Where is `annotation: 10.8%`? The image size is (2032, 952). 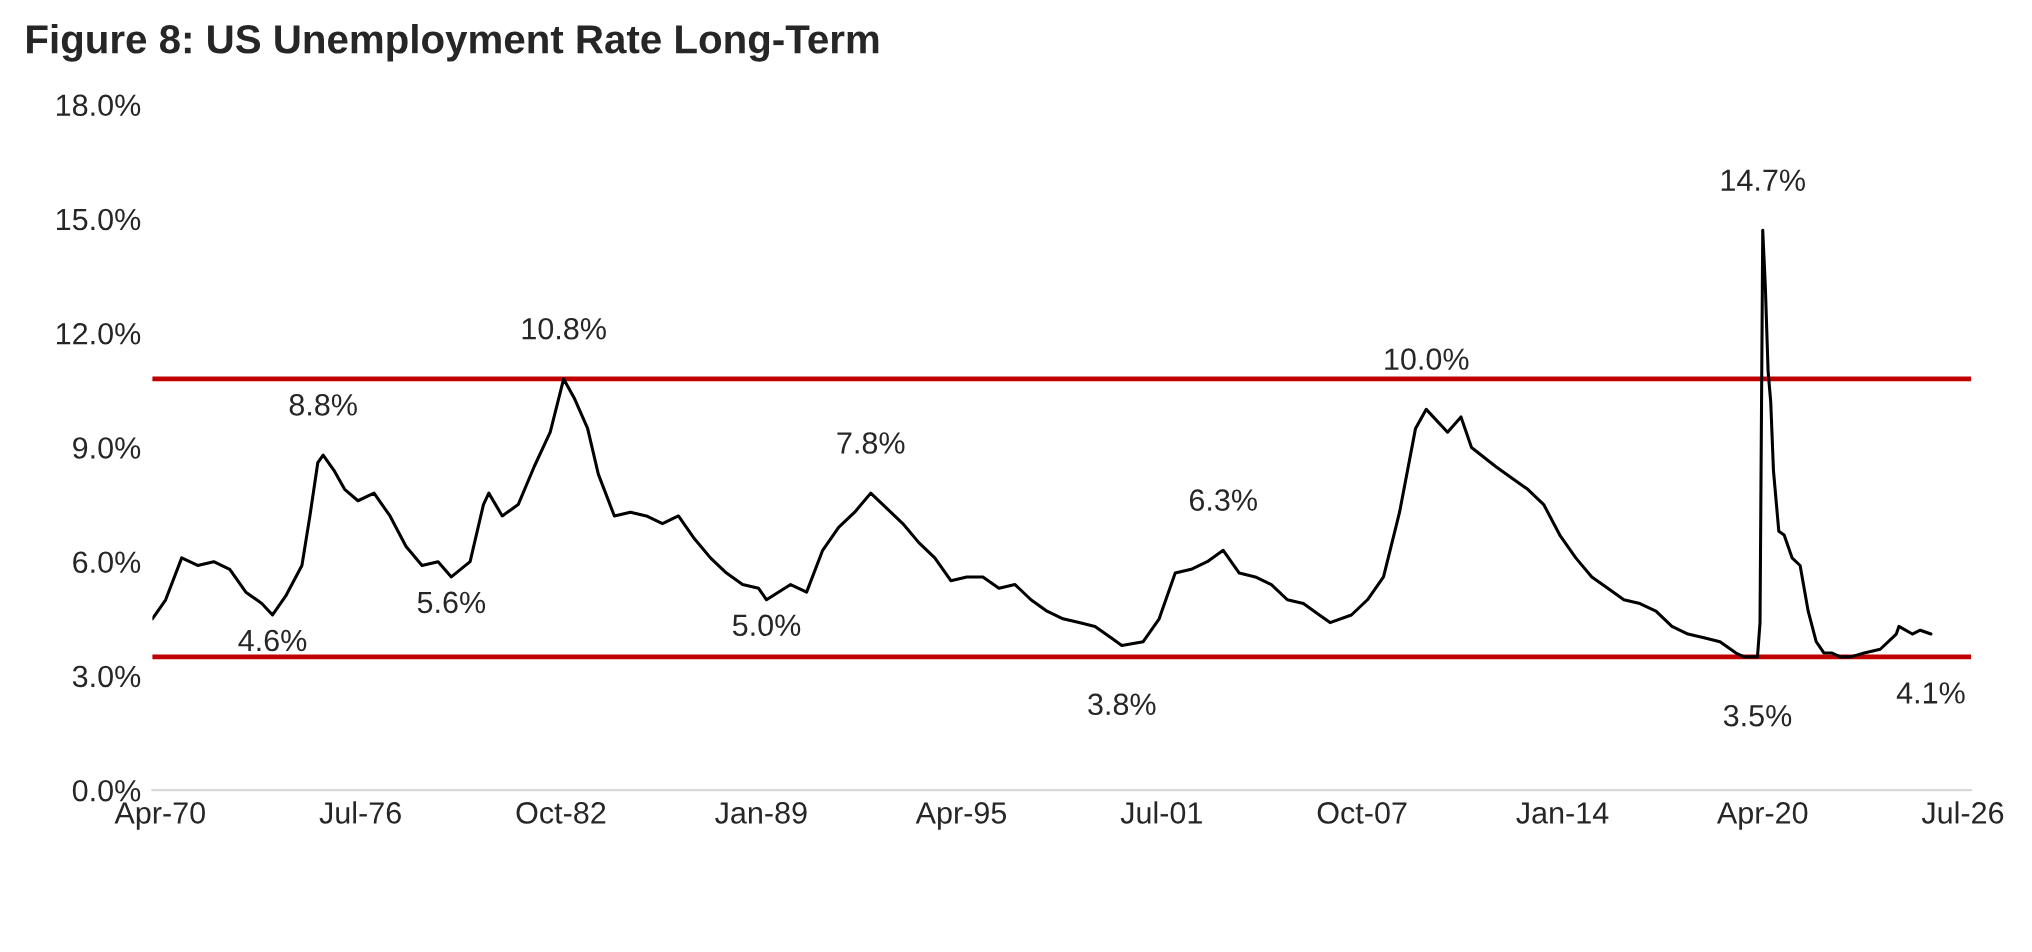 annotation: 10.8% is located at coordinates (564, 328).